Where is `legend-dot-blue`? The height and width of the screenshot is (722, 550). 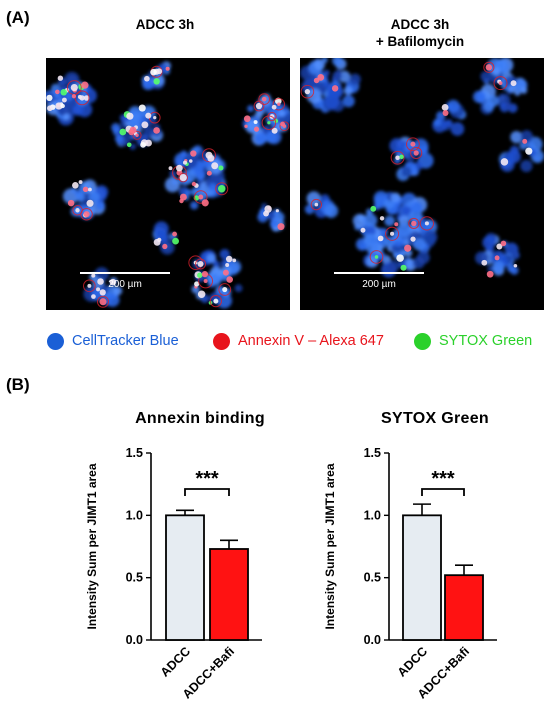 legend-dot-blue is located at coordinates (55, 341).